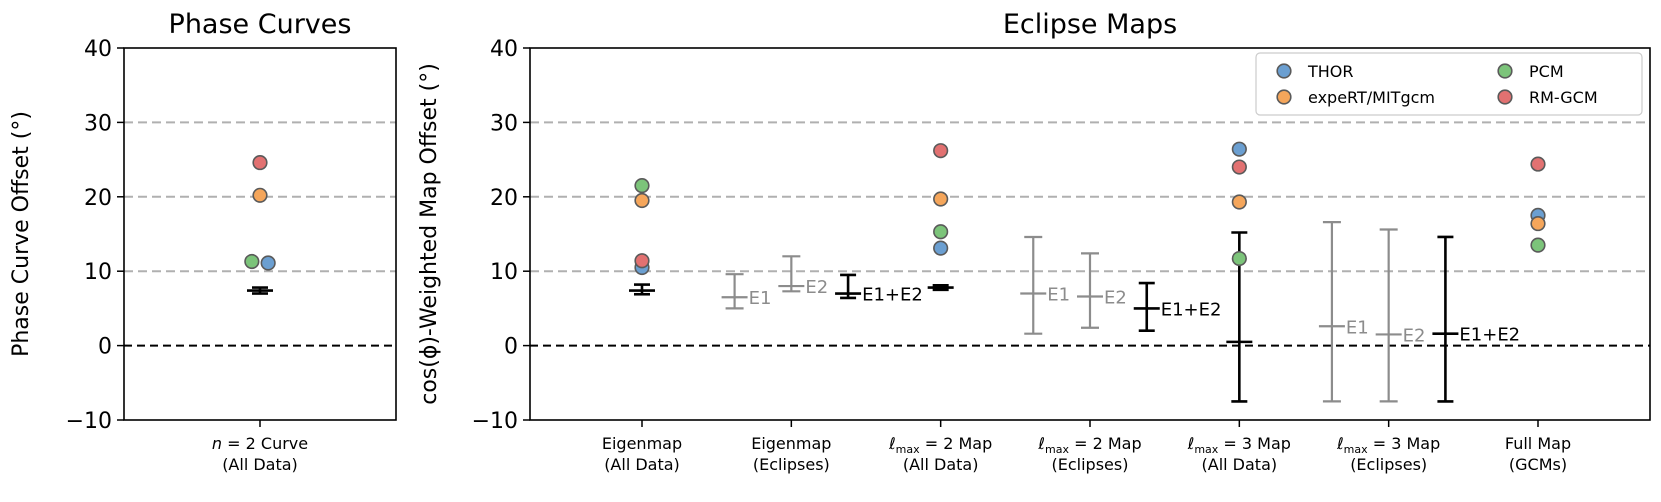 This screenshot has width=1661, height=502. I want to click on legend: THOR expeRT/MITgcm PCM RM-GCM, so click(1449, 84).